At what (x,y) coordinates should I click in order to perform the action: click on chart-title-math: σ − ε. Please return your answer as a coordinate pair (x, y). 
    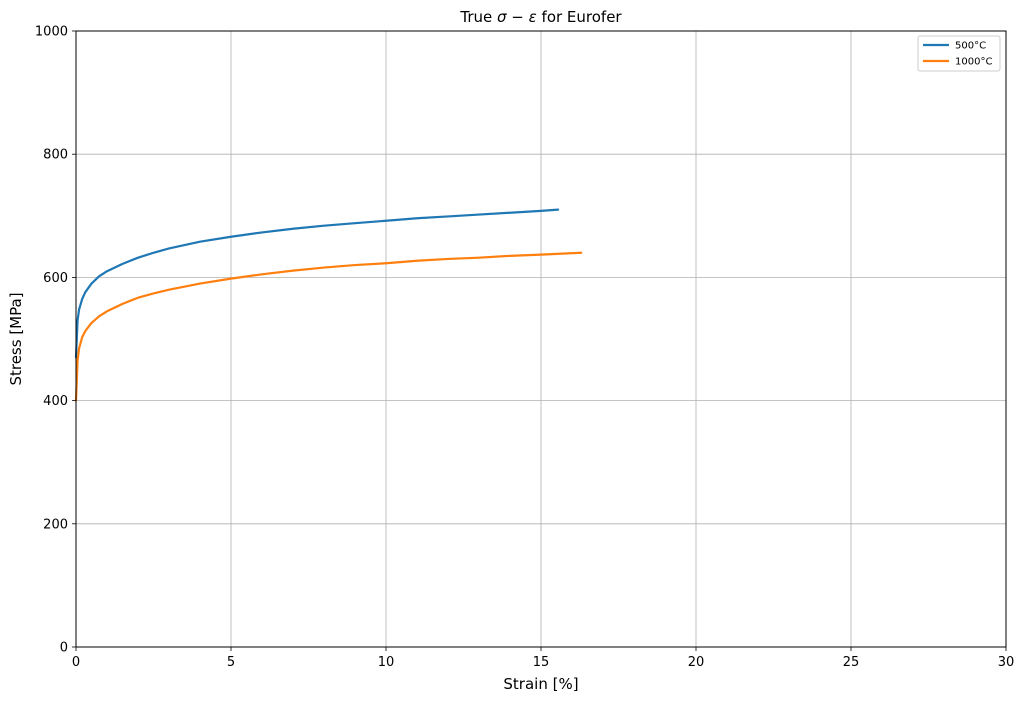
    Looking at the image, I should click on (517, 17).